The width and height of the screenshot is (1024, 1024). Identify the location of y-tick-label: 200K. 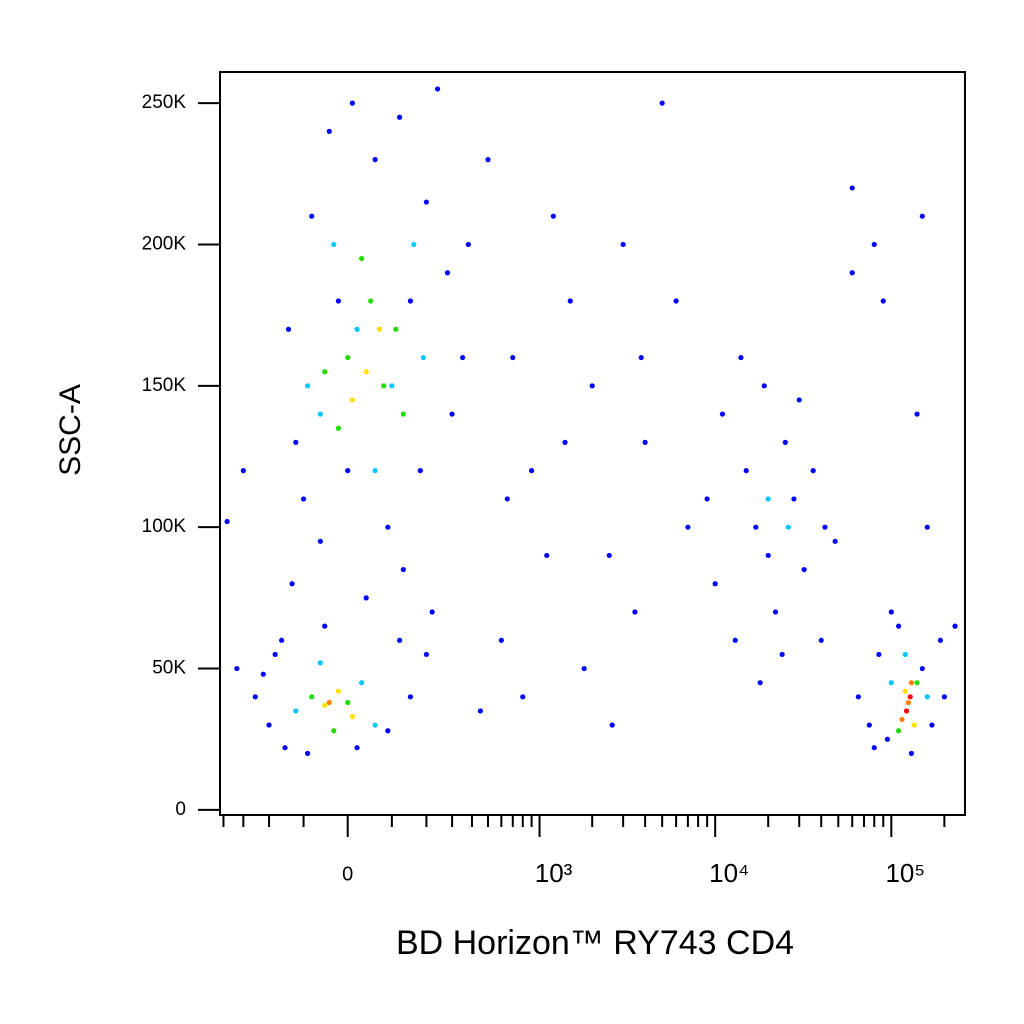
(164, 243).